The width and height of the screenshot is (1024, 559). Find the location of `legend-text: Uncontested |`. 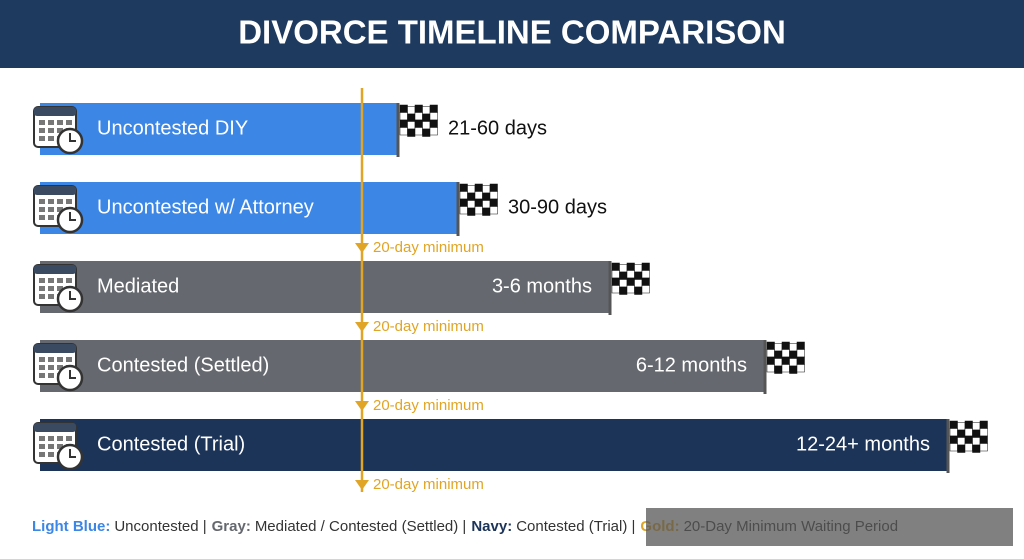

legend-text: Uncontested | is located at coordinates (160, 526).